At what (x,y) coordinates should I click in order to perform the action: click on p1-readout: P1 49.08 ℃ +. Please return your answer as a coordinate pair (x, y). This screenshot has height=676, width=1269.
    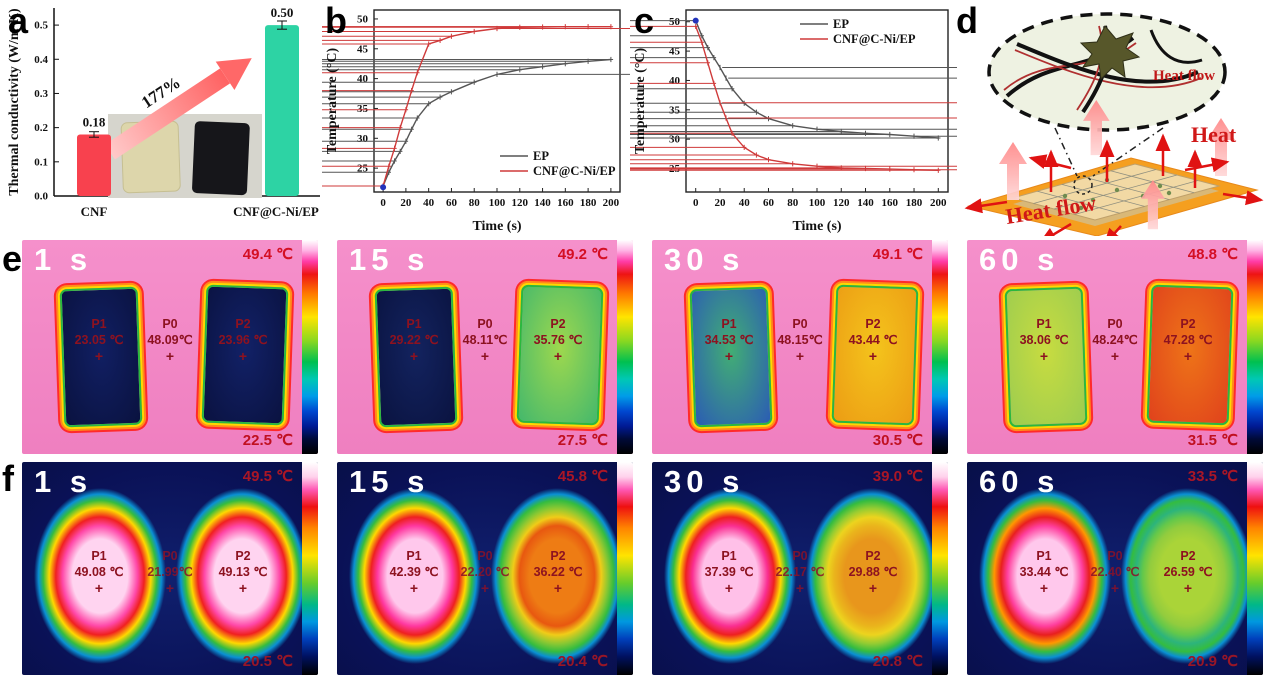
    Looking at the image, I should click on (99, 572).